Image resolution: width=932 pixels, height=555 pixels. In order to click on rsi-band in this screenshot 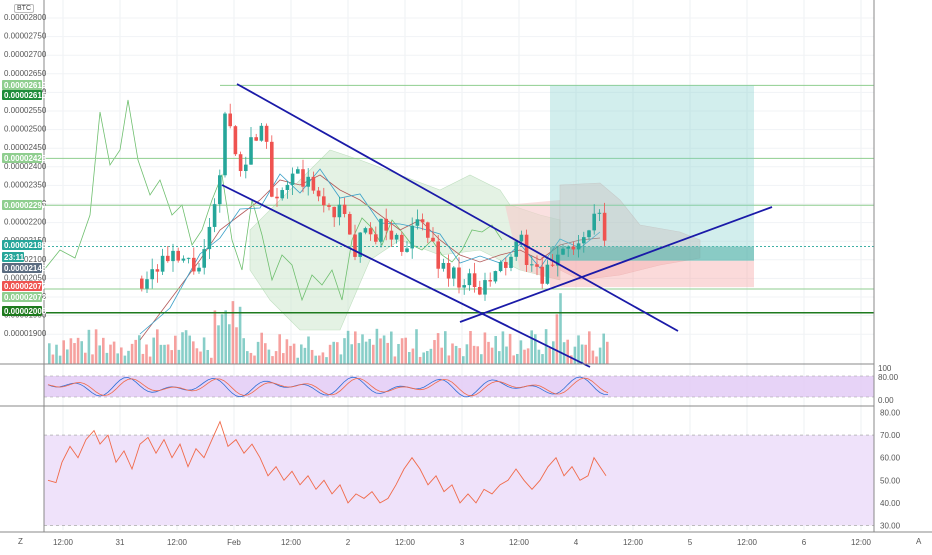, I will do `click(459, 480)`.